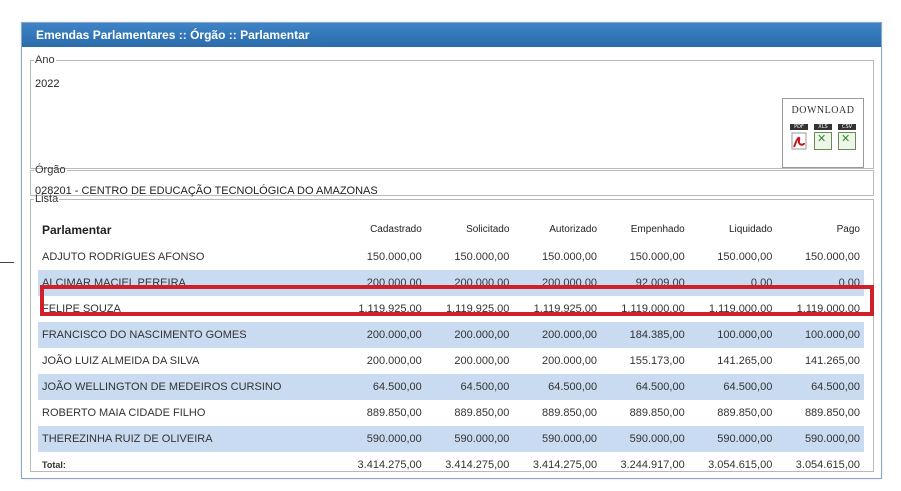 This screenshot has width=901, height=491. What do you see at coordinates (820, 387) in the screenshot?
I see `cell-pago: 64.500,00` at bounding box center [820, 387].